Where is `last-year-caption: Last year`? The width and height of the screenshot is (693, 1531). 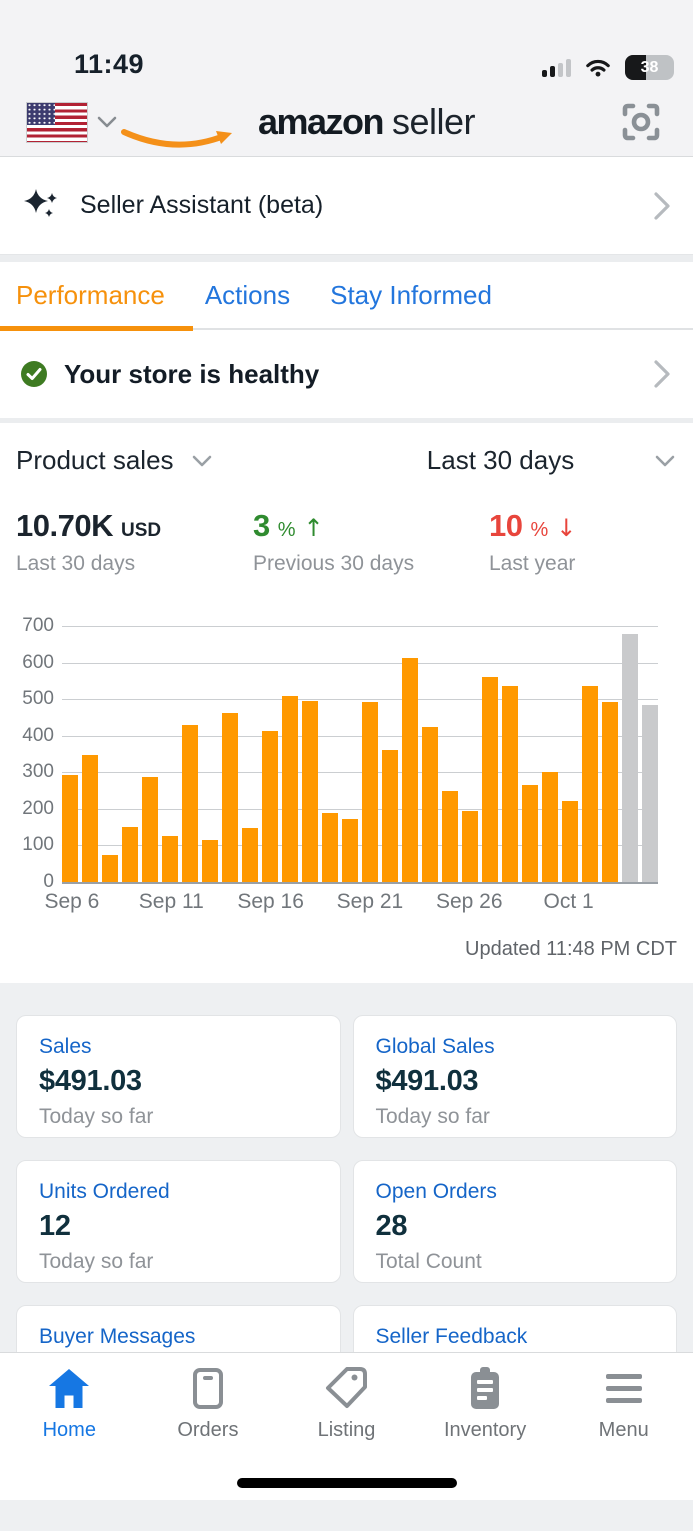 last-year-caption: Last year is located at coordinates (532, 563).